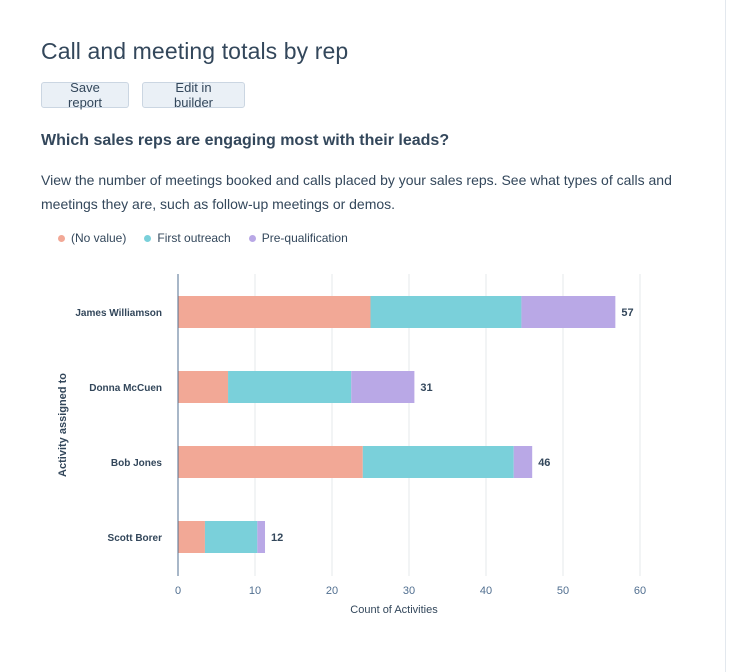  Describe the element at coordinates (178, 591) in the screenshot. I see `x-tick-label: 0` at that location.